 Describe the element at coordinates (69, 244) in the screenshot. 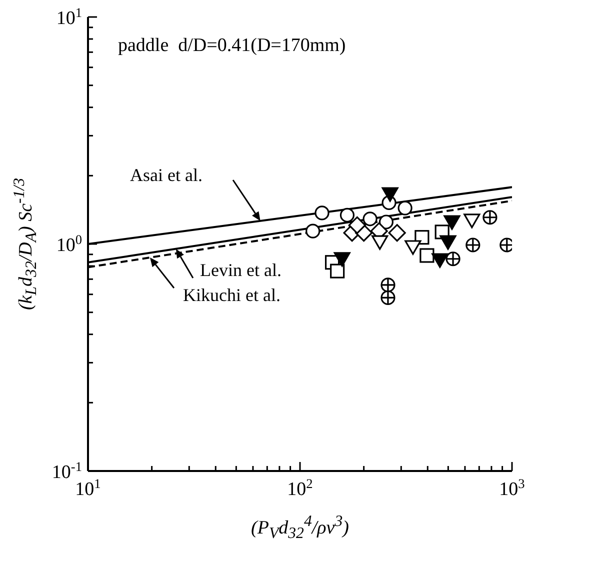

I see `y-tick-label: 10$^{0}$` at that location.